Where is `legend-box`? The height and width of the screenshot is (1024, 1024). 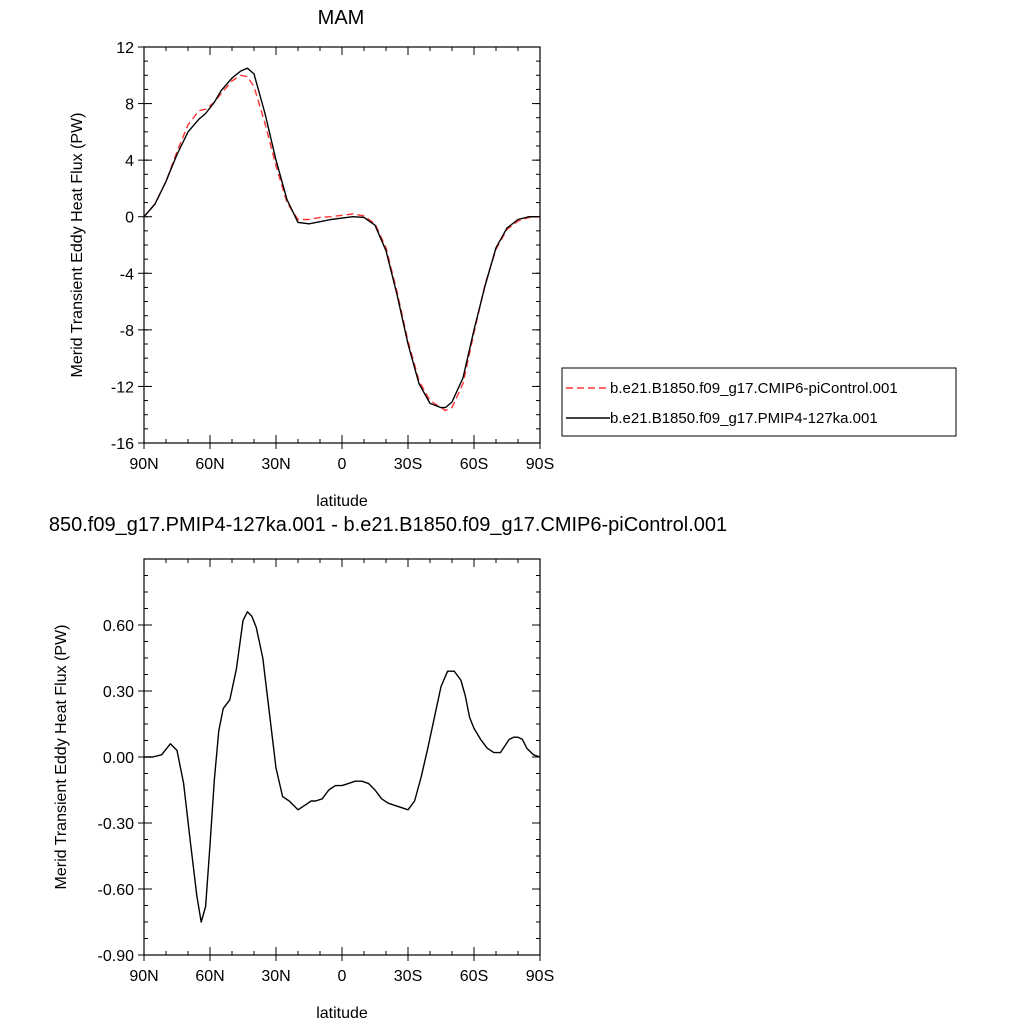
legend-box is located at coordinates (759, 402).